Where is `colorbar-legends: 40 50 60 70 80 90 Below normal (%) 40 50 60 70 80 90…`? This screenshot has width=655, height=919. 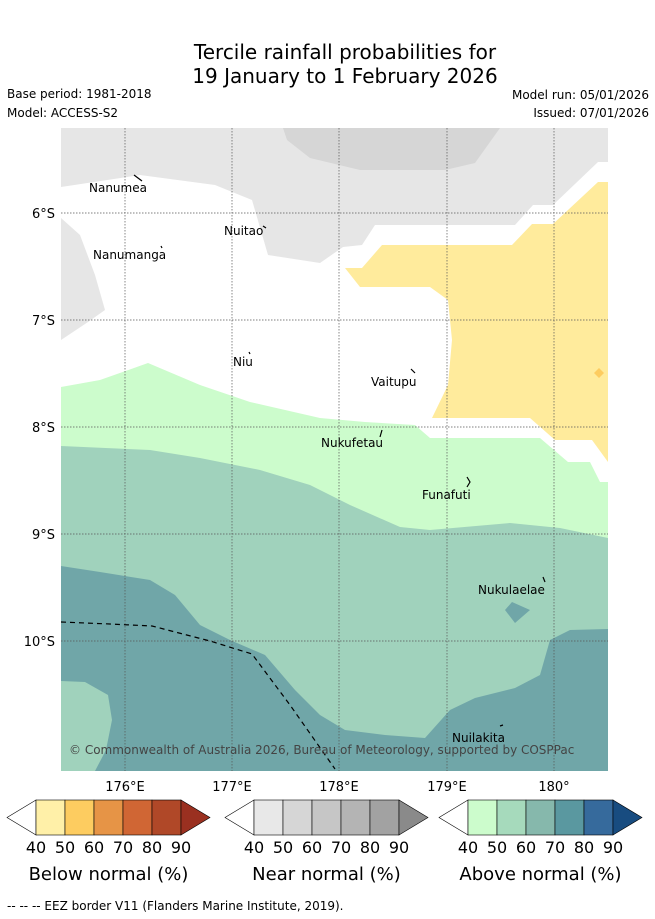
colorbar-legends: 40 50 60 70 80 90 Below normal (%) 40 50 60 70 80 90… is located at coordinates (324, 842).